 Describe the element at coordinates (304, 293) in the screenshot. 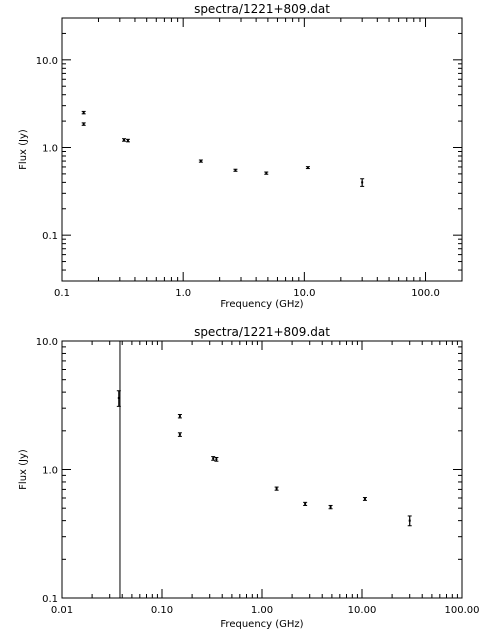

I see `x-tick-label: 10.0` at that location.